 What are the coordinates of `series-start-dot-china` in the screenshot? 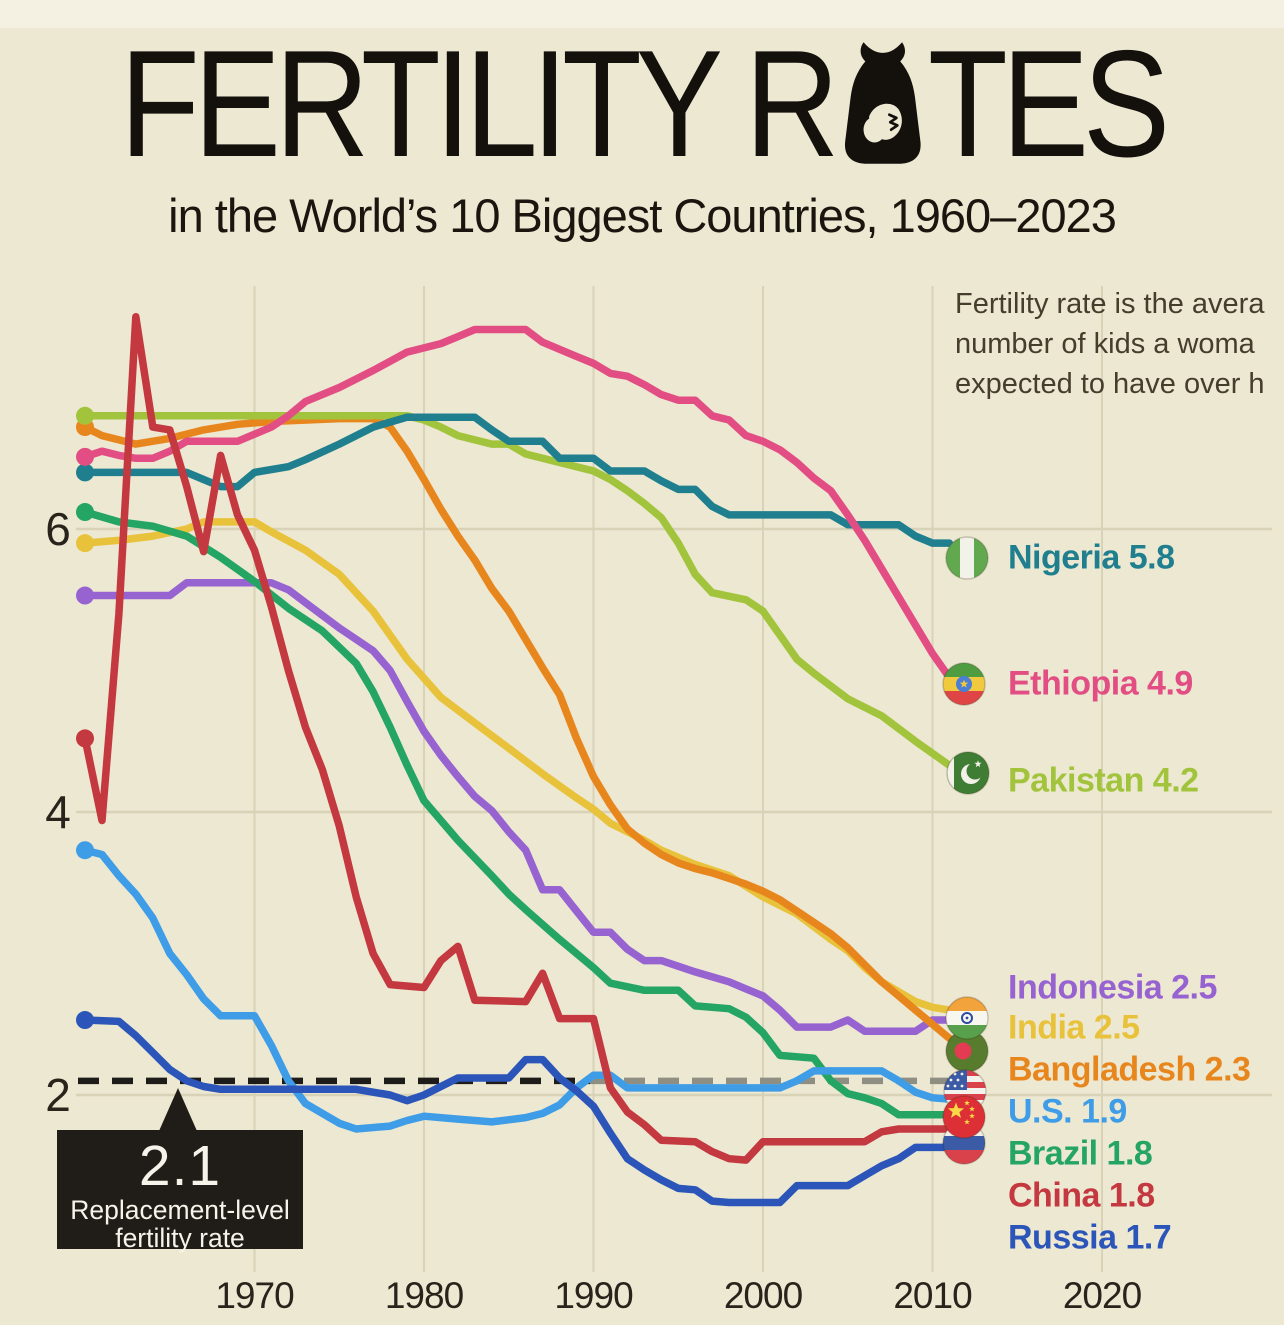 It's located at (85, 738).